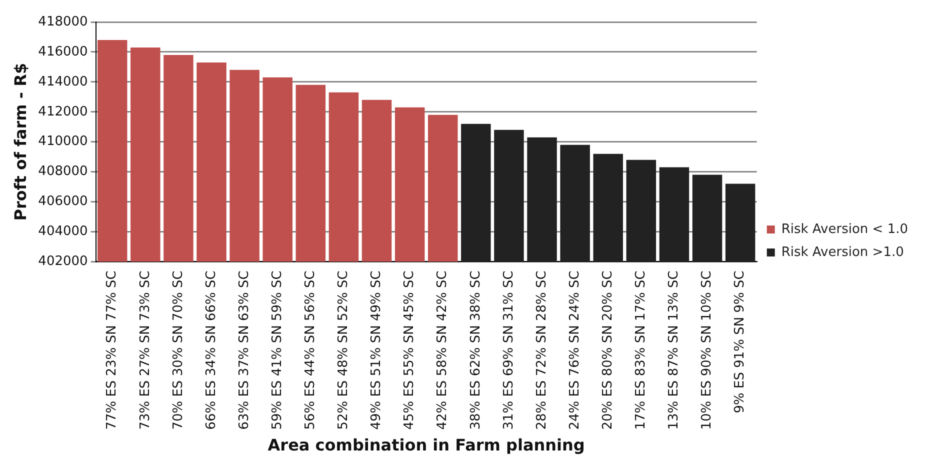 The width and height of the screenshot is (939, 470). Describe the element at coordinates (842, 252) in the screenshot. I see `legend-label: Risk Aversion >1.0` at that location.